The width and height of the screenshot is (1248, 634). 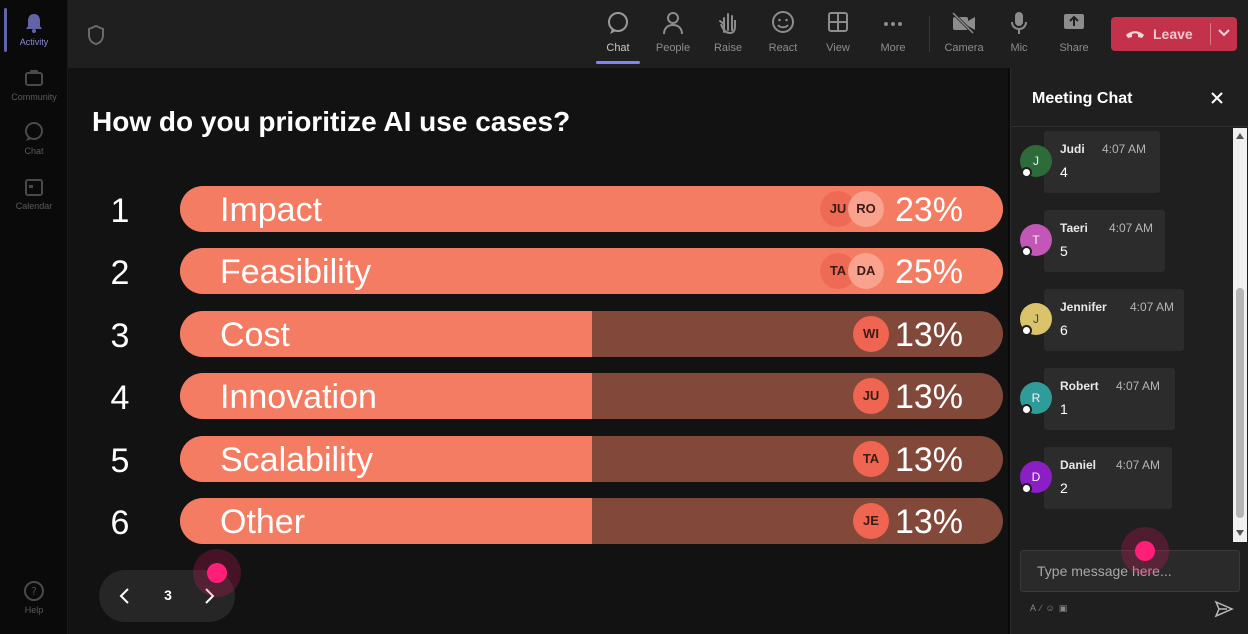 I want to click on mic-button-label: Mic, so click(x=1019, y=48).